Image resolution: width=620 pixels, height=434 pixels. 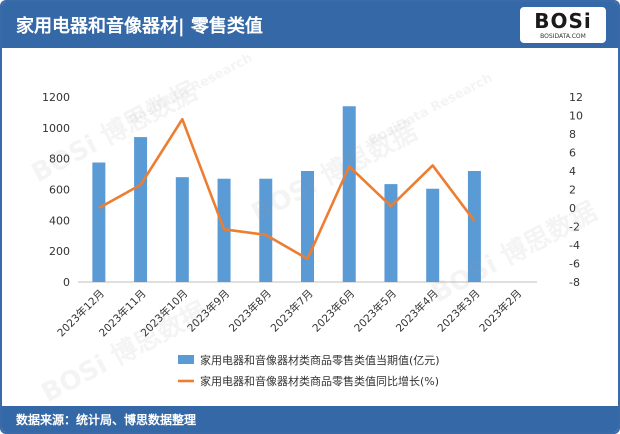 What do you see at coordinates (572, 134) in the screenshot?
I see `y-right-tick-label: 8` at bounding box center [572, 134].